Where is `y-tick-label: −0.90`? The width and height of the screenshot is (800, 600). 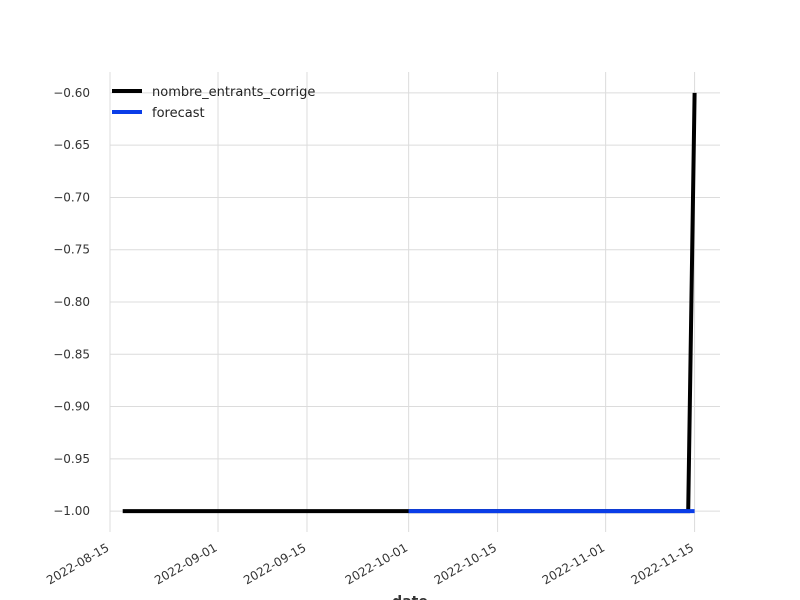 y-tick-label: −0.90 is located at coordinates (71, 407).